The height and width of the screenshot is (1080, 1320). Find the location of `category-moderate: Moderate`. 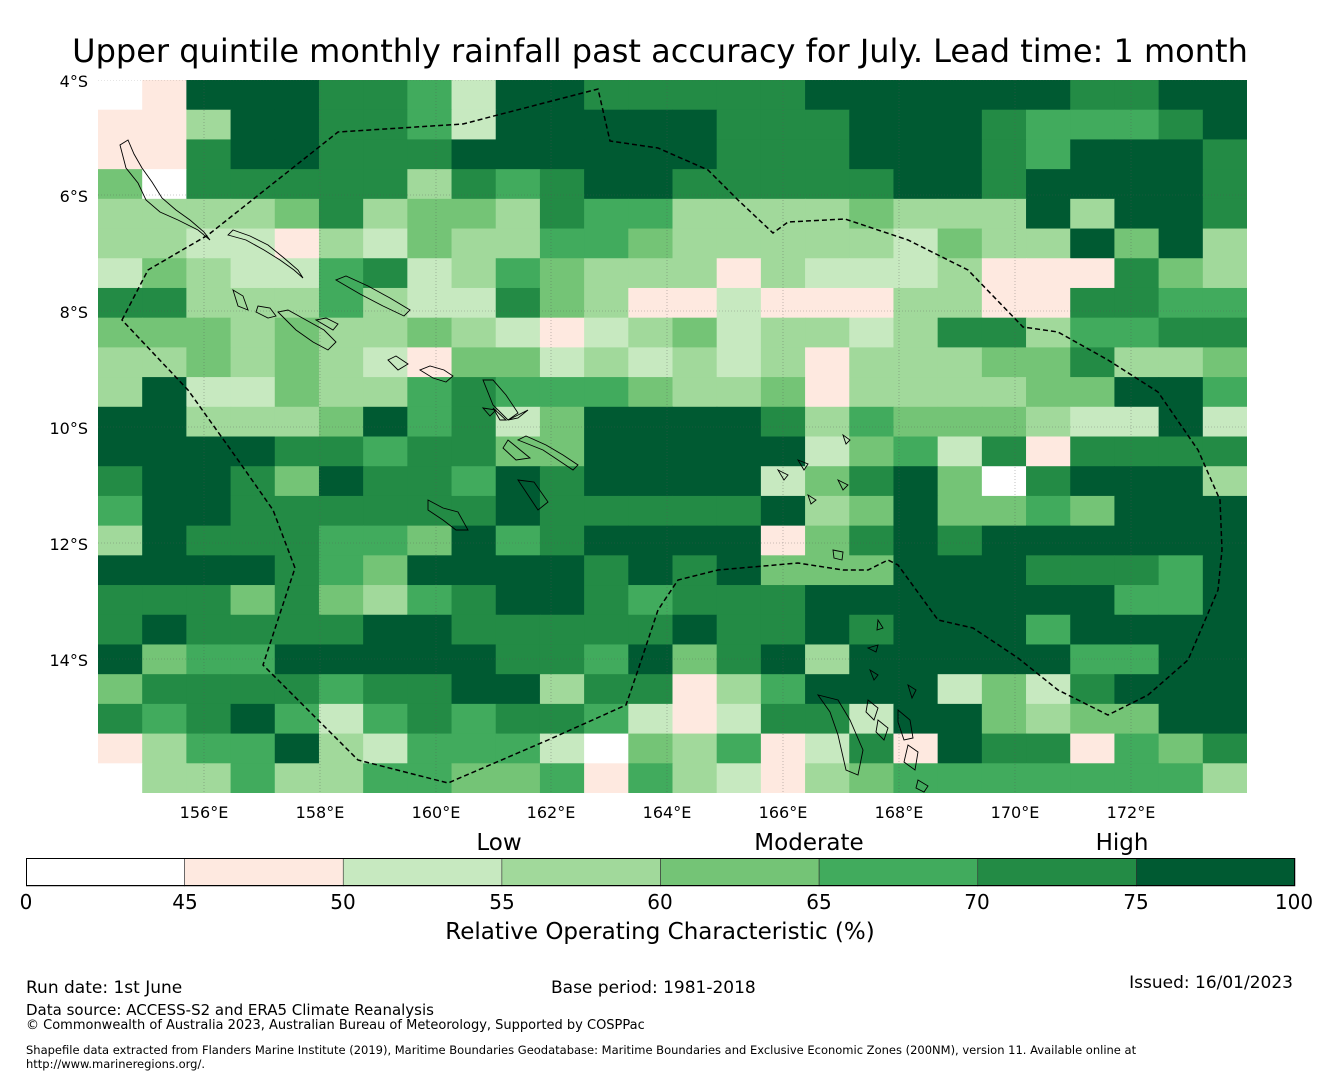

category-moderate: Moderate is located at coordinates (809, 843).